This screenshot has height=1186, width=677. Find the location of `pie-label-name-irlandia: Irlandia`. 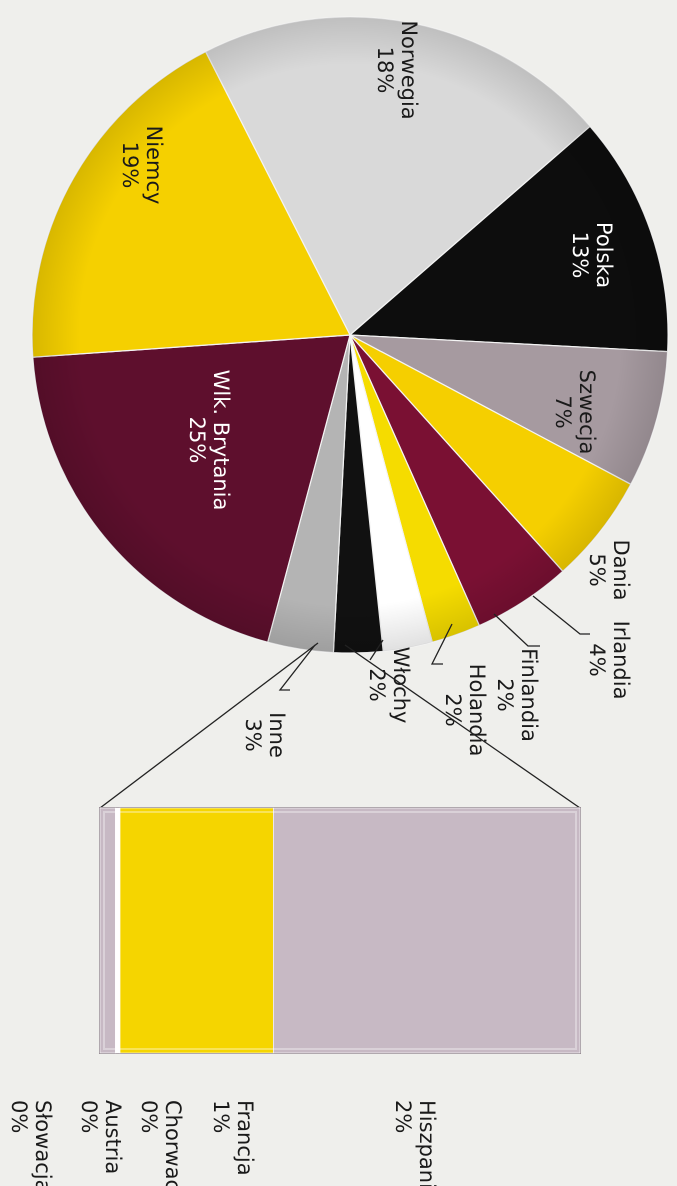

pie-label-name-irlandia: Irlandia is located at coordinates (621, 660).